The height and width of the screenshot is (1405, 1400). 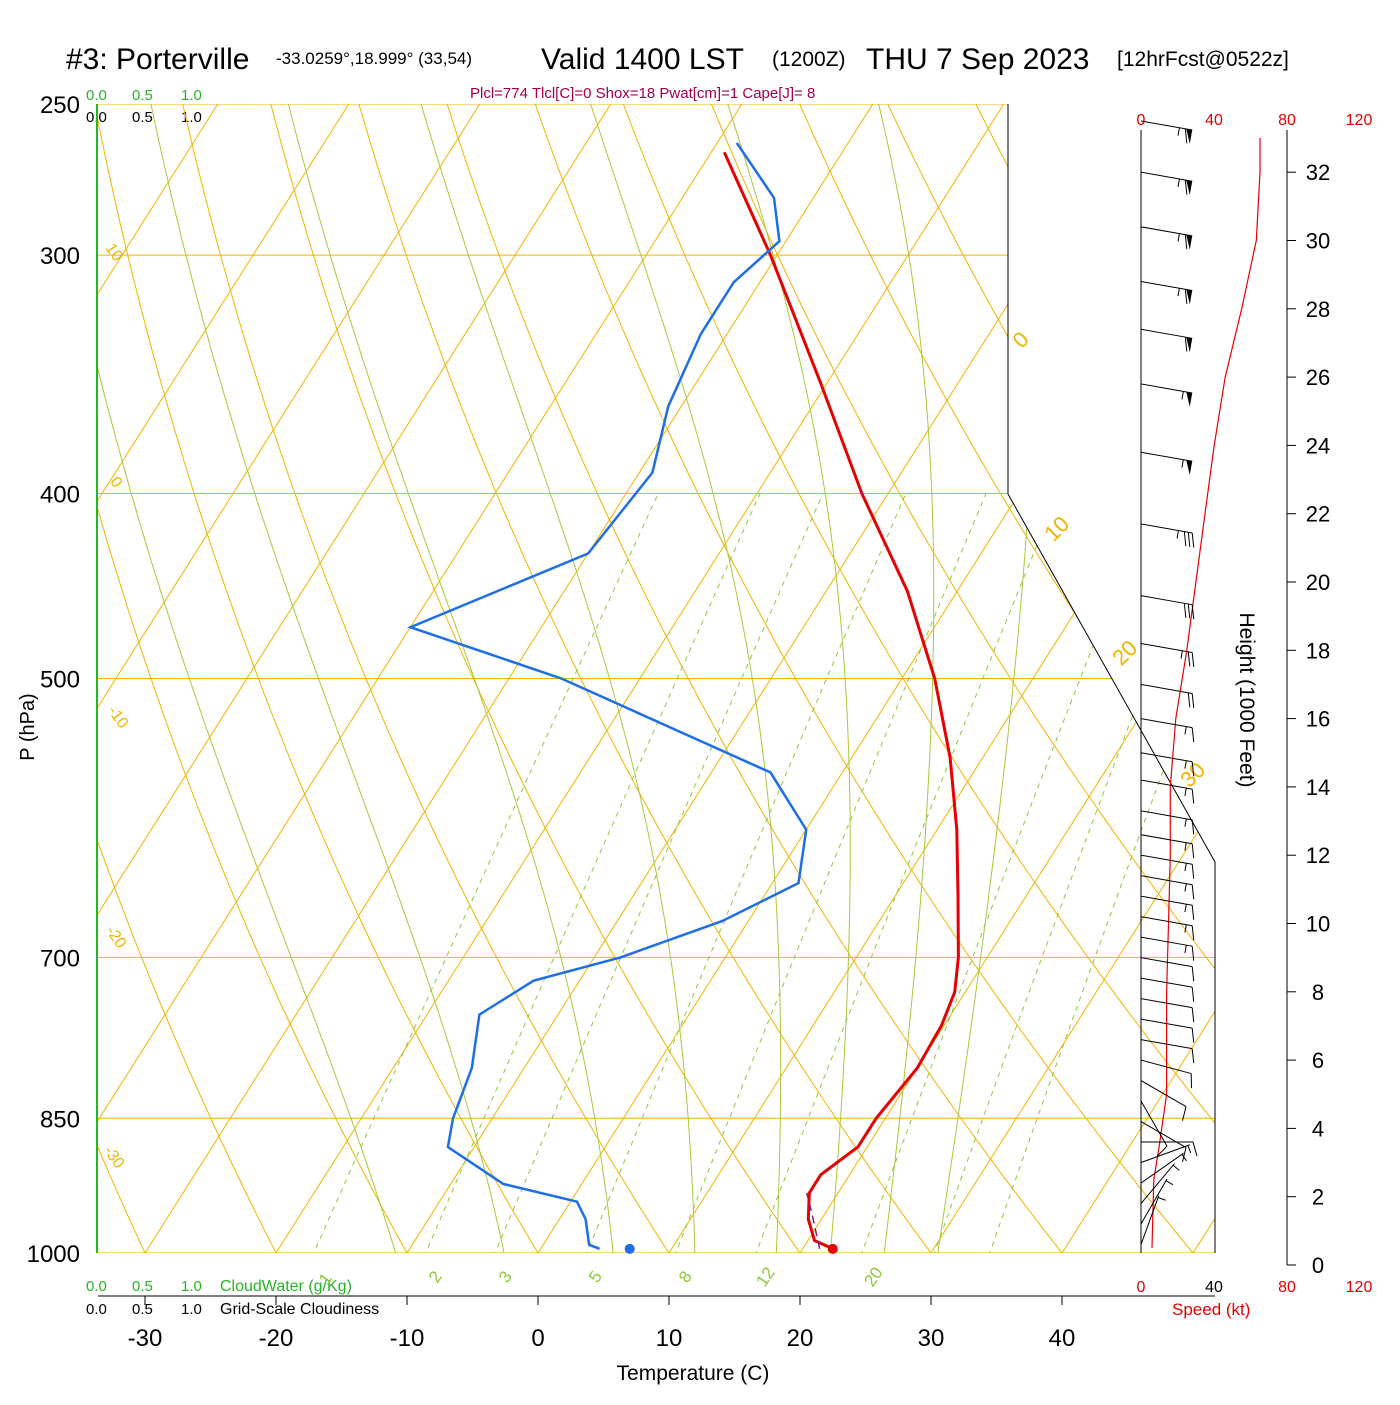 I want to click on isotherm-line, so click(x=1362, y=678).